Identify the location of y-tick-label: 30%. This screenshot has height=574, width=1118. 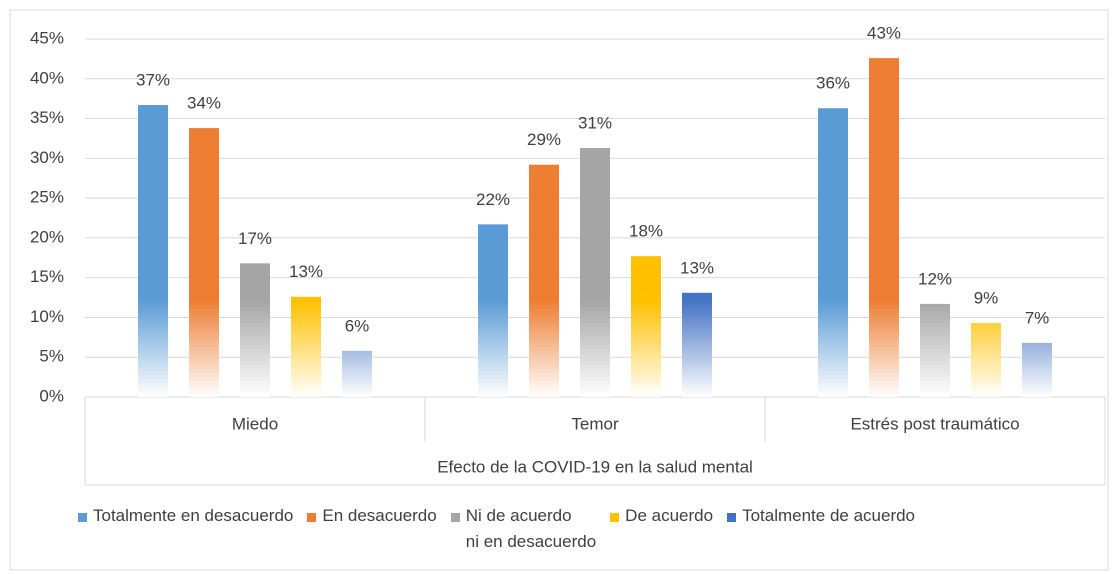
(47, 157).